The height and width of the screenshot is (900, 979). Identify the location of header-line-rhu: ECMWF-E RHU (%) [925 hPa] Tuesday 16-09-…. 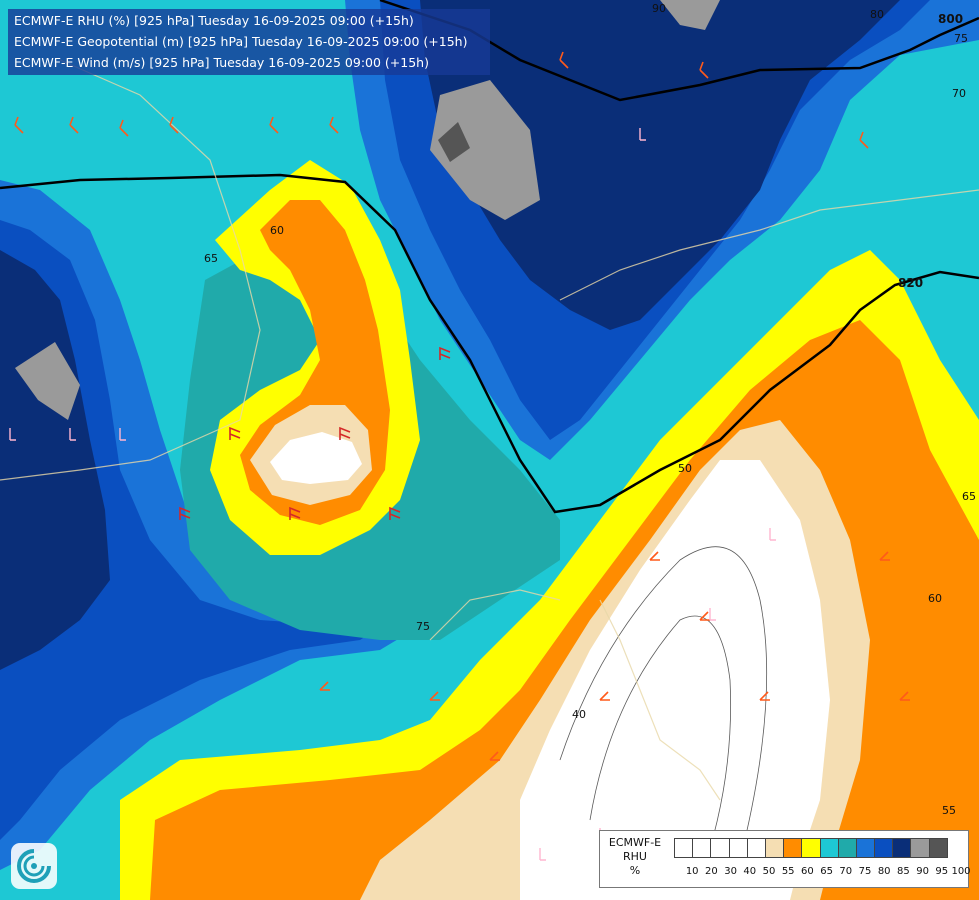
(214, 20).